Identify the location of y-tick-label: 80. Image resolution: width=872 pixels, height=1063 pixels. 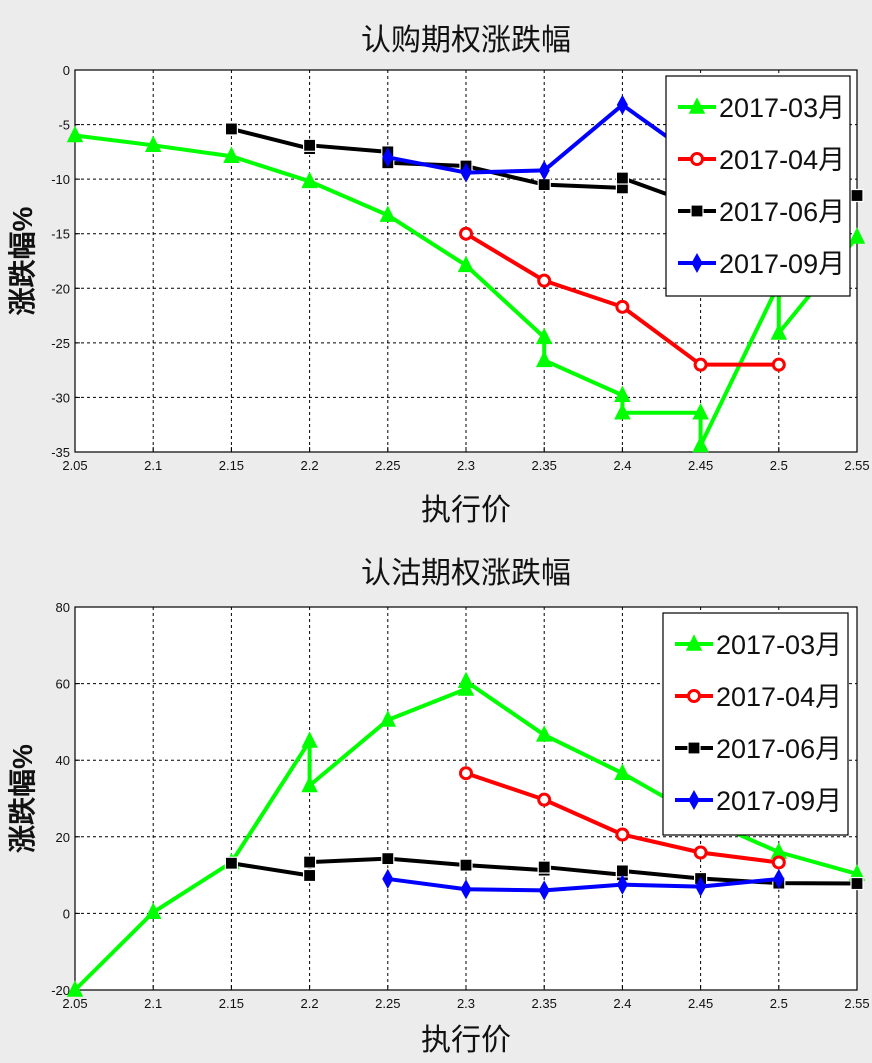
(63, 607).